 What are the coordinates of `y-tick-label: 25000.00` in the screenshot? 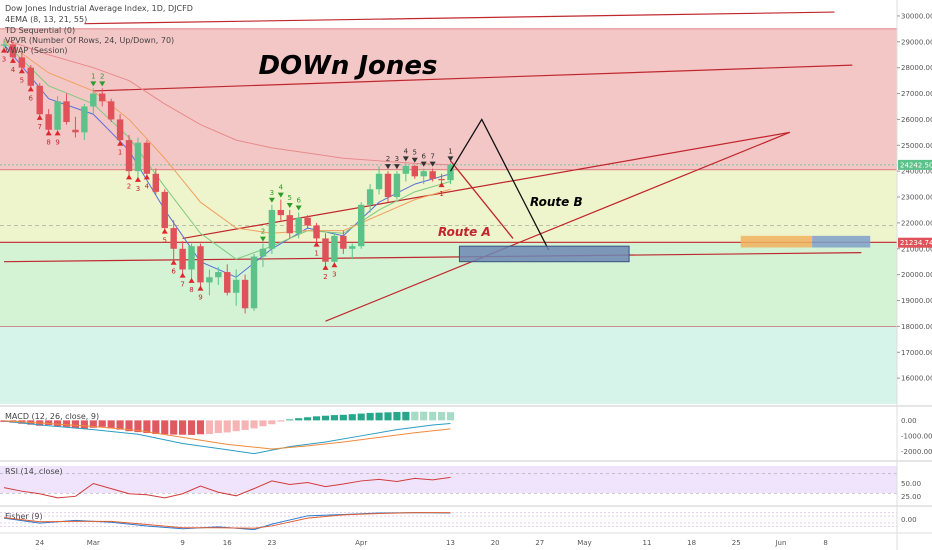 It's located at (916, 146).